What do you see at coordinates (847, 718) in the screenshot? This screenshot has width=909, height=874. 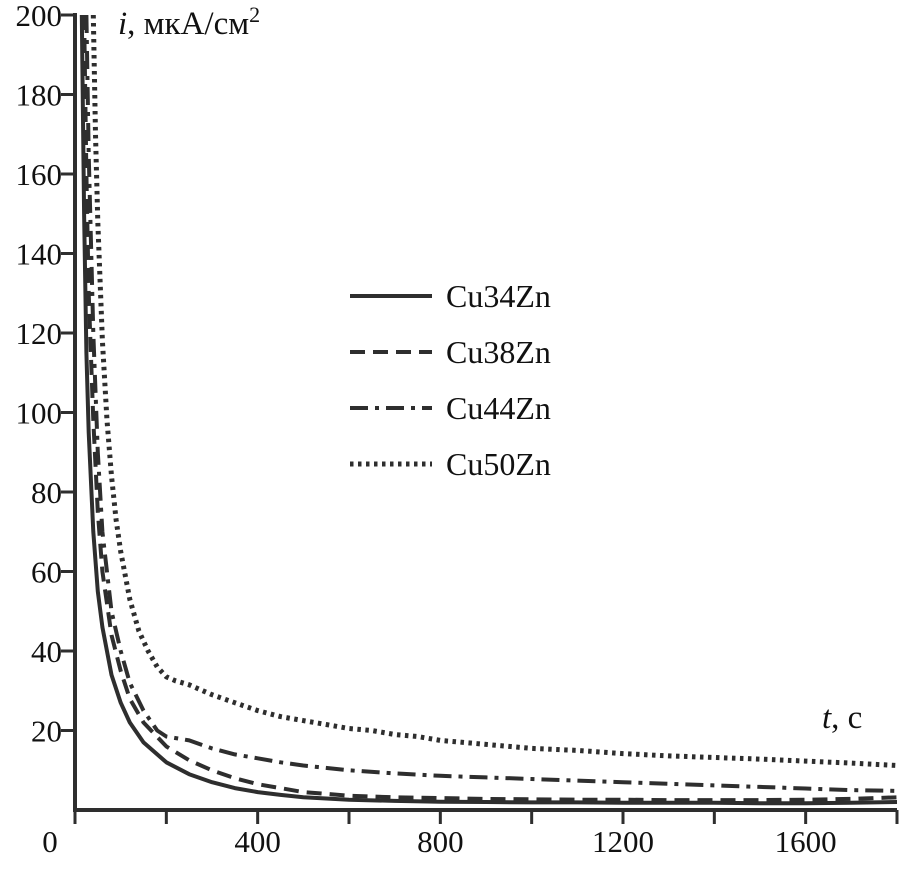 I see `x-axis-unit: , c` at bounding box center [847, 718].